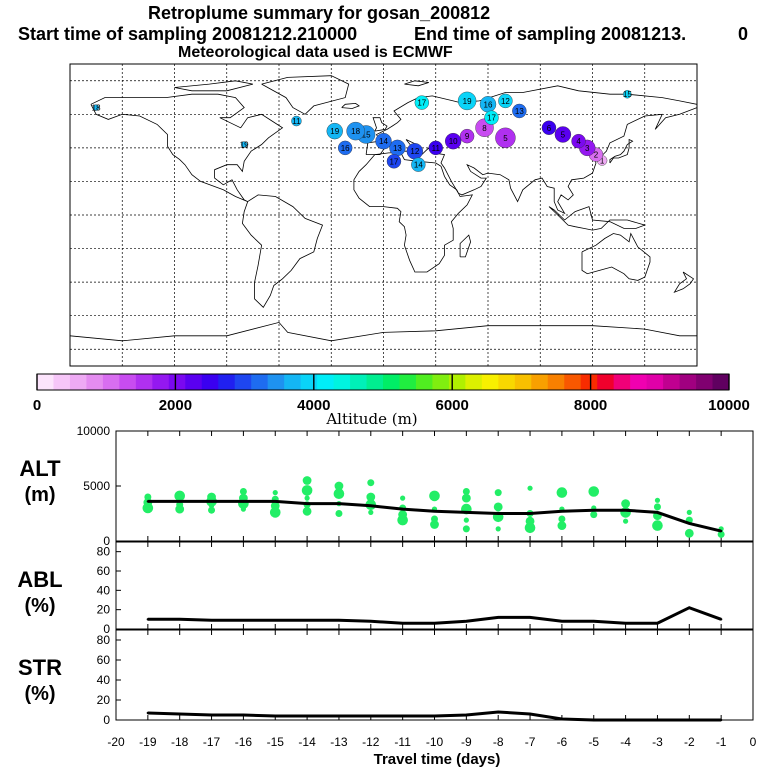  I want to click on plume-cluster-label: 14, so click(383, 141).